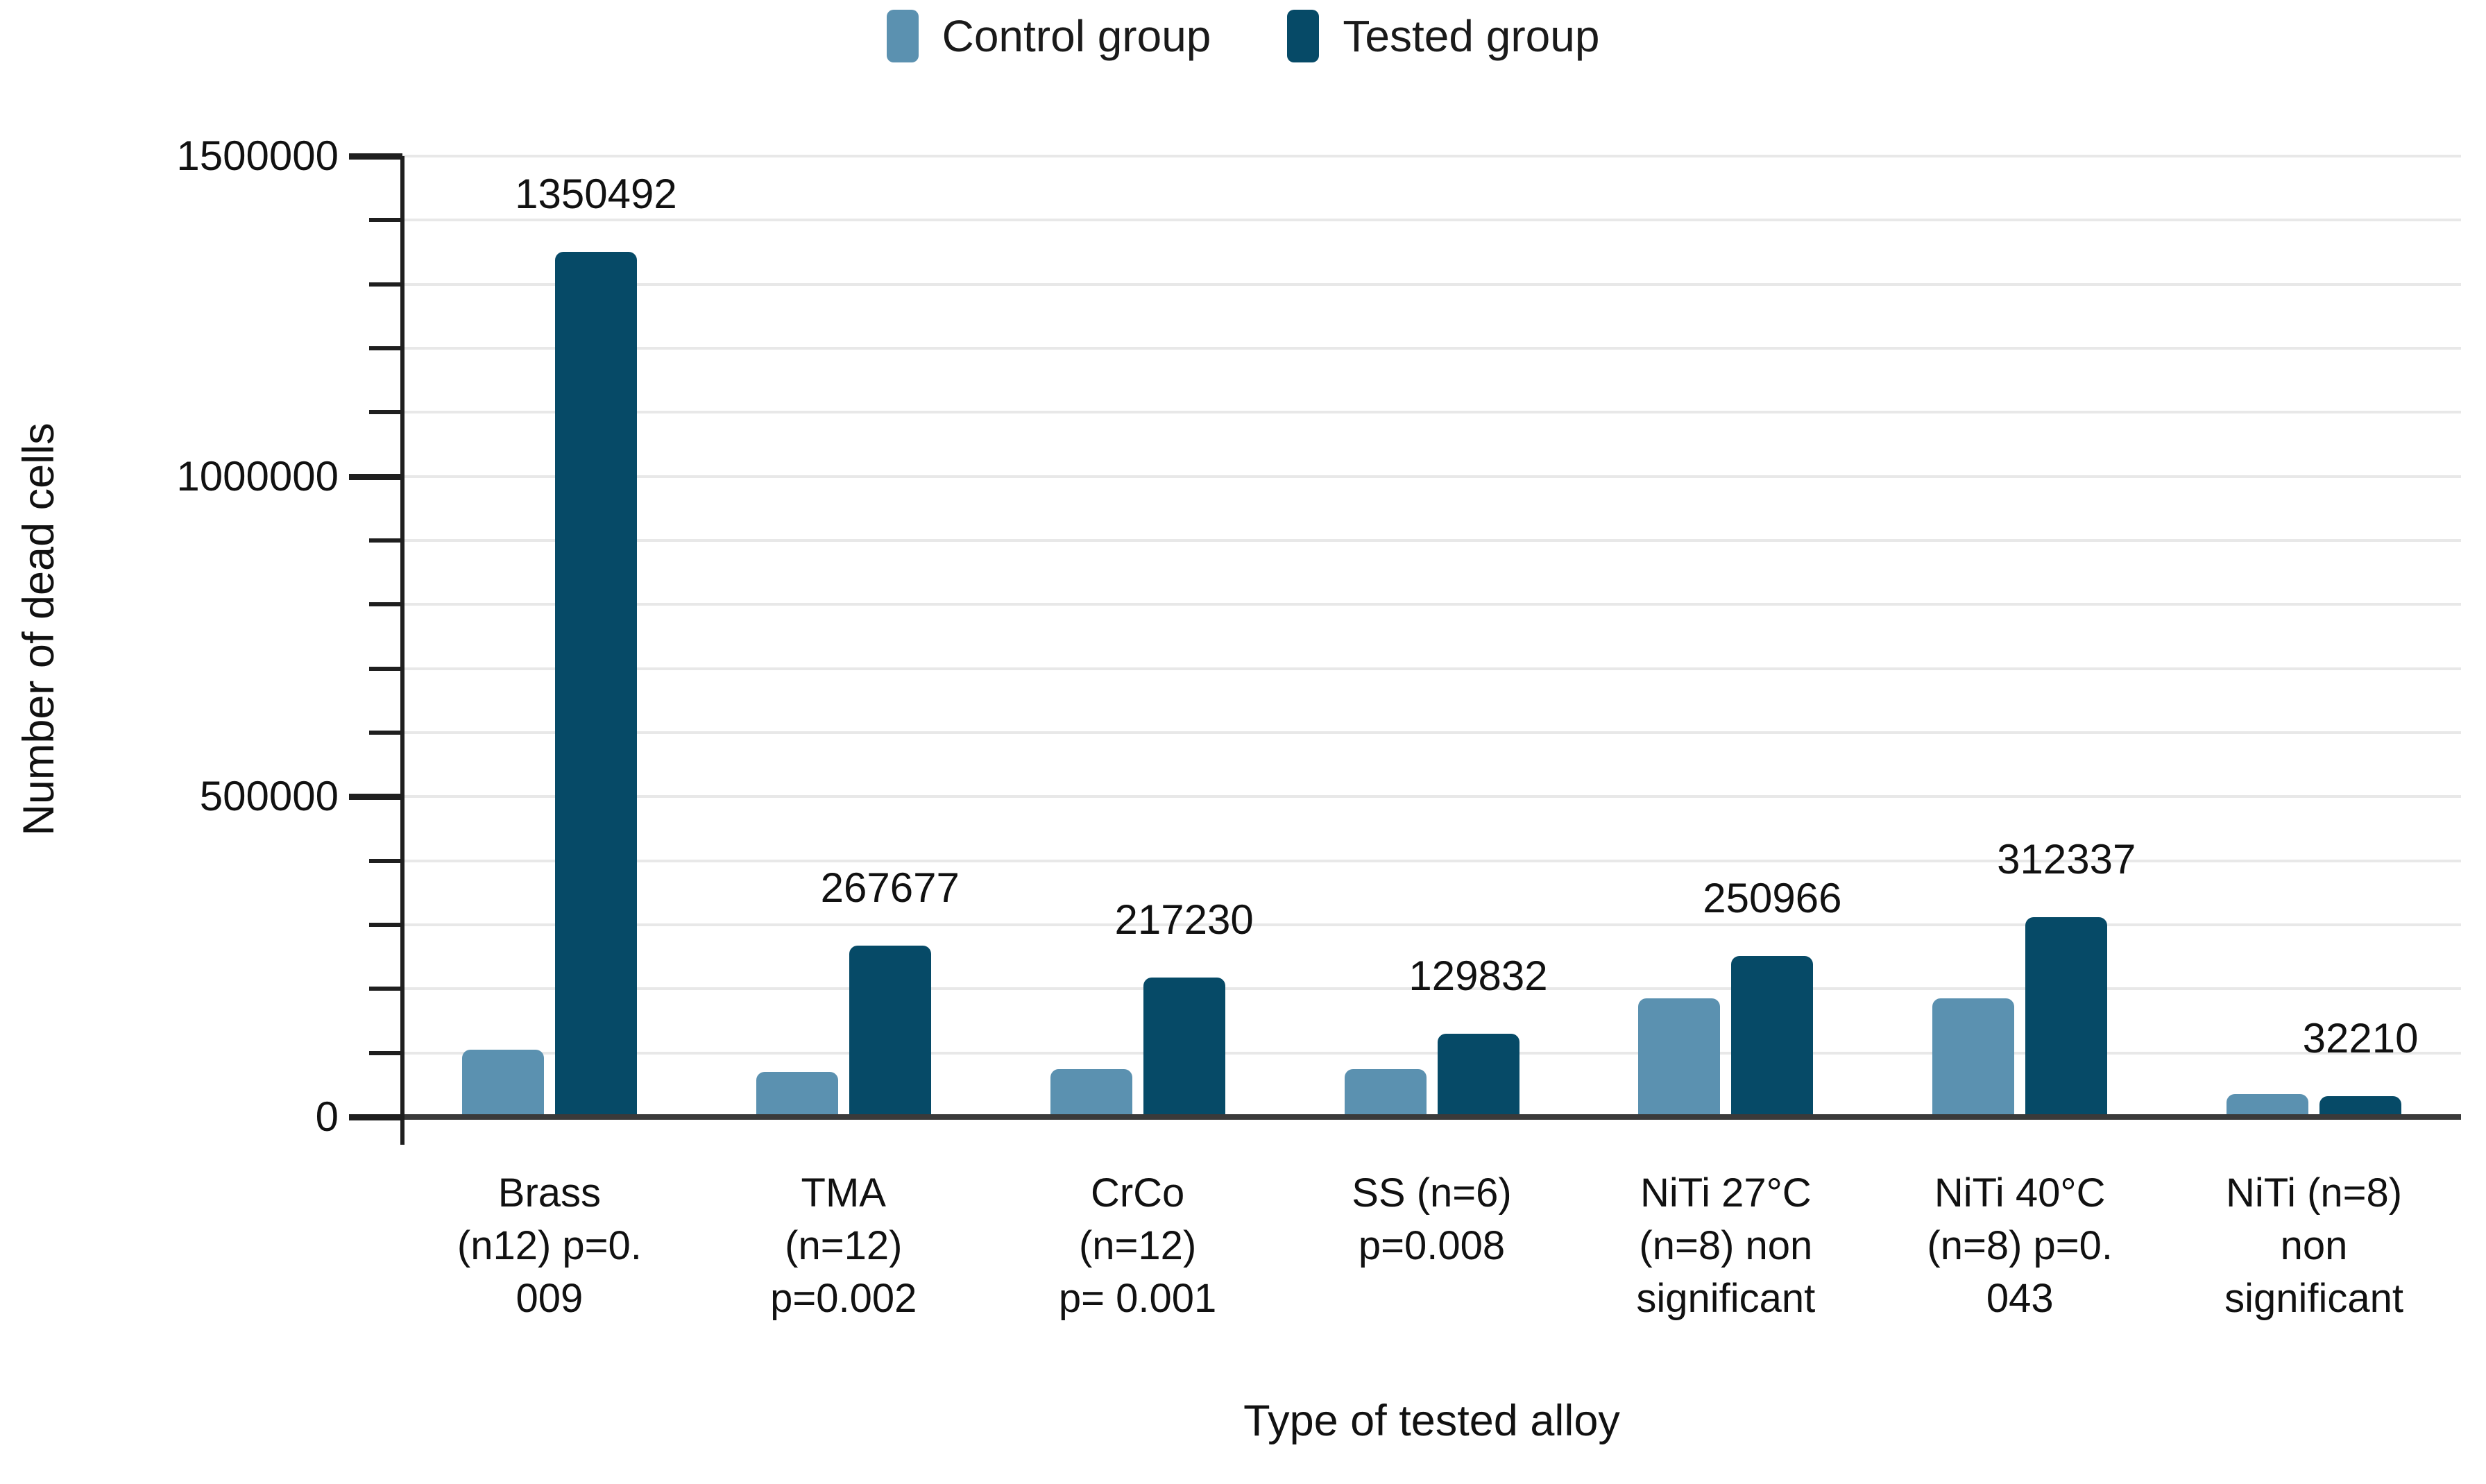  Describe the element at coordinates (1432, 1219) in the screenshot. I see `x-category-label: SS (n=6) p=0.008` at that location.